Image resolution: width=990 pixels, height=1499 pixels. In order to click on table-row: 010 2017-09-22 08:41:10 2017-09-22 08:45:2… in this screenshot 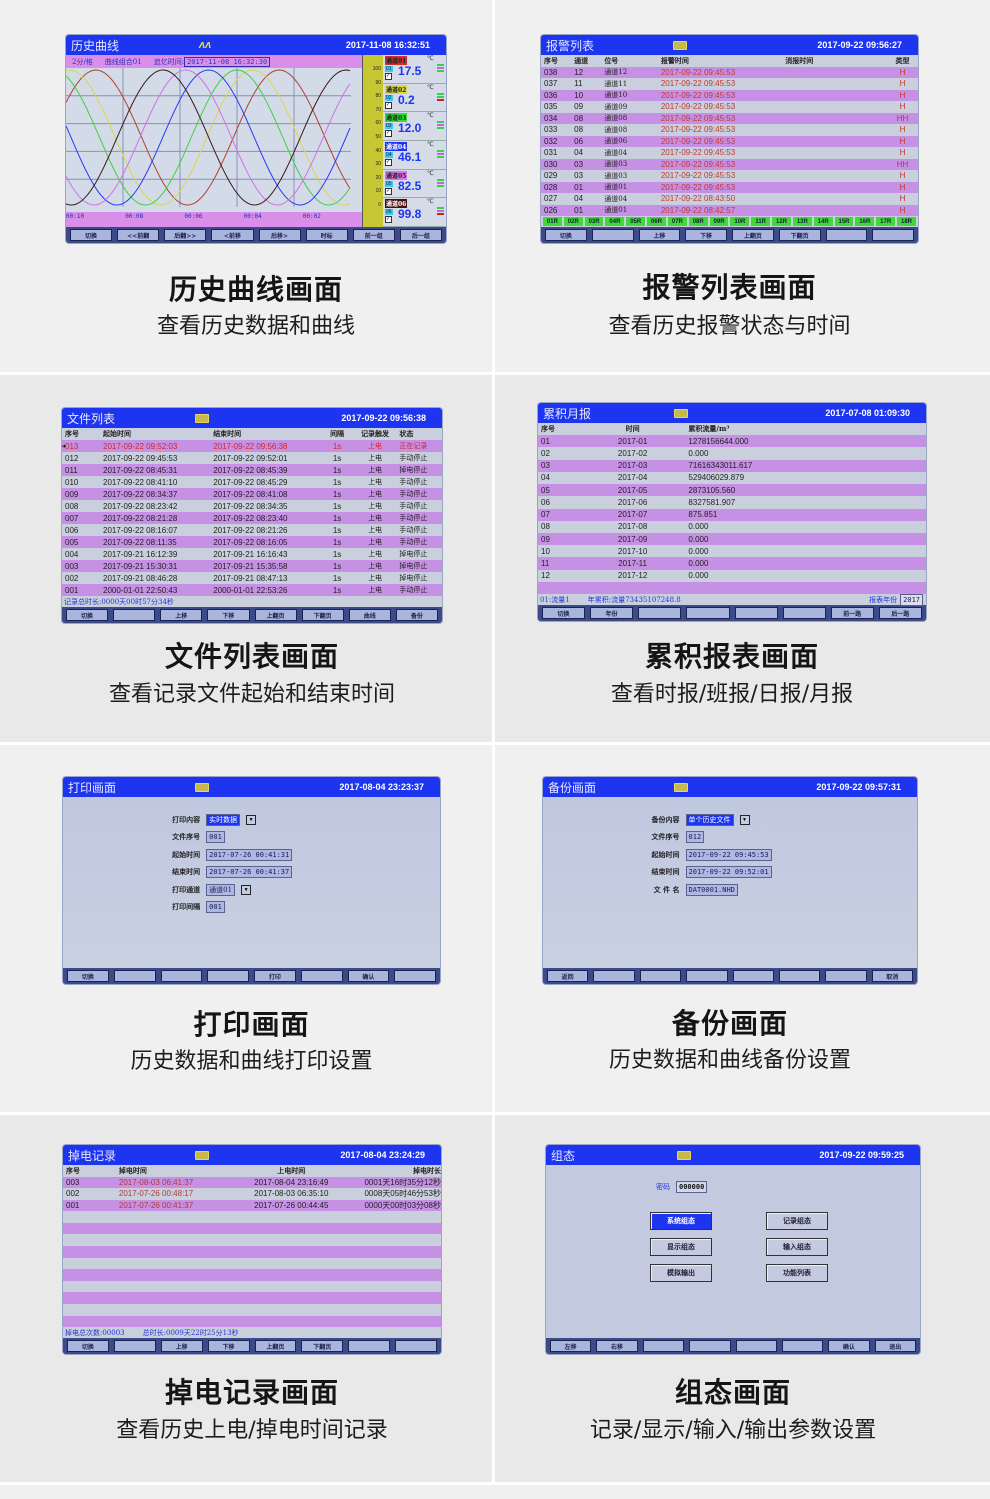, I will do `click(252, 482)`.